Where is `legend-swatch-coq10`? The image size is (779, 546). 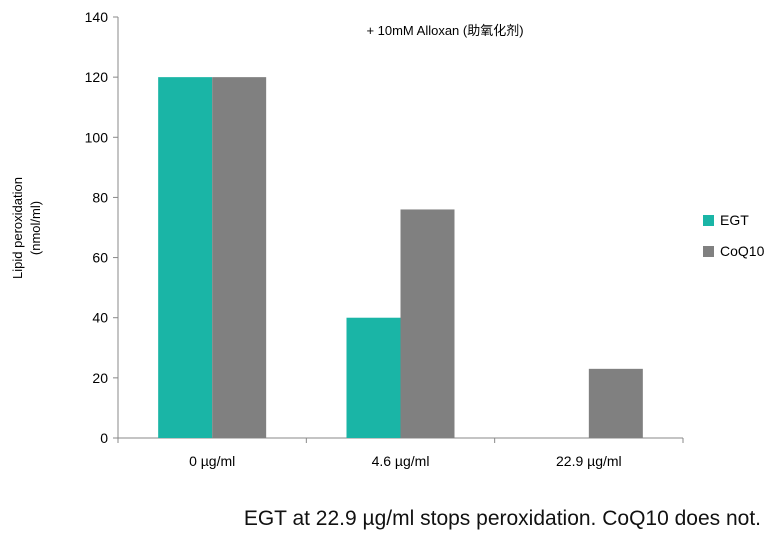
legend-swatch-coq10 is located at coordinates (708, 251).